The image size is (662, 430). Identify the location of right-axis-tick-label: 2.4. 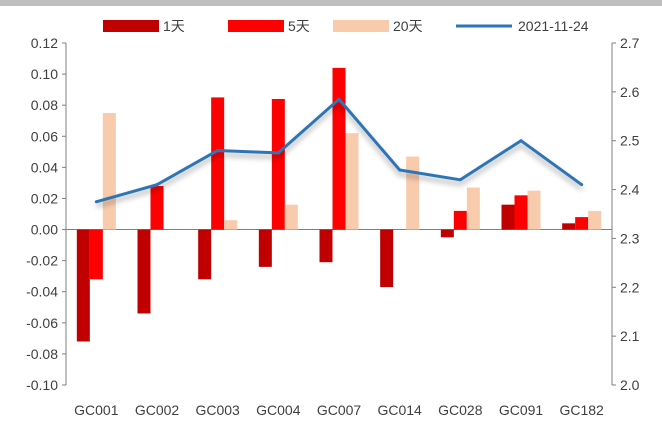
(630, 190).